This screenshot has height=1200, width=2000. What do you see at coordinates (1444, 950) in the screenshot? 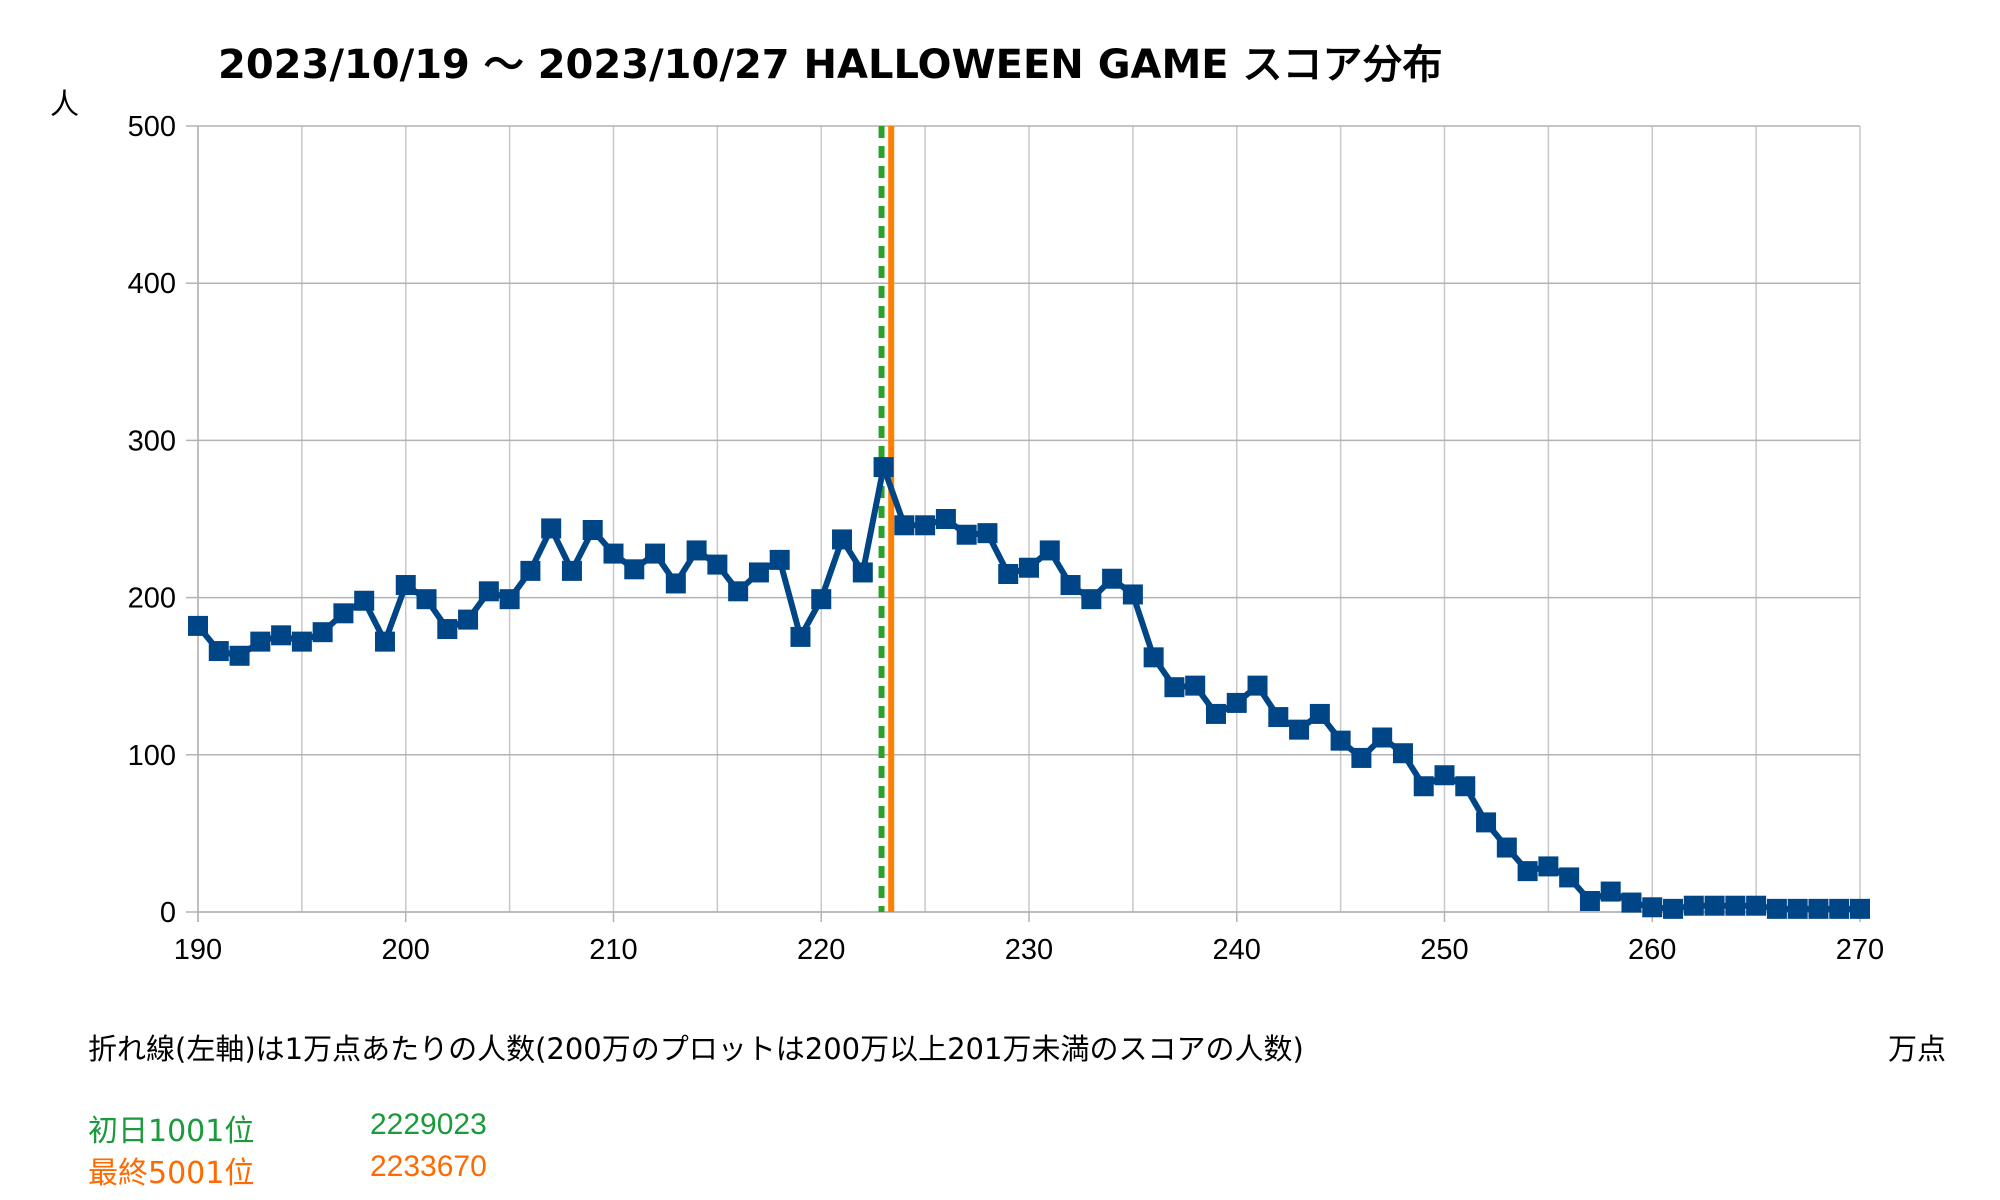
I see `x-tick-label: 250` at bounding box center [1444, 950].